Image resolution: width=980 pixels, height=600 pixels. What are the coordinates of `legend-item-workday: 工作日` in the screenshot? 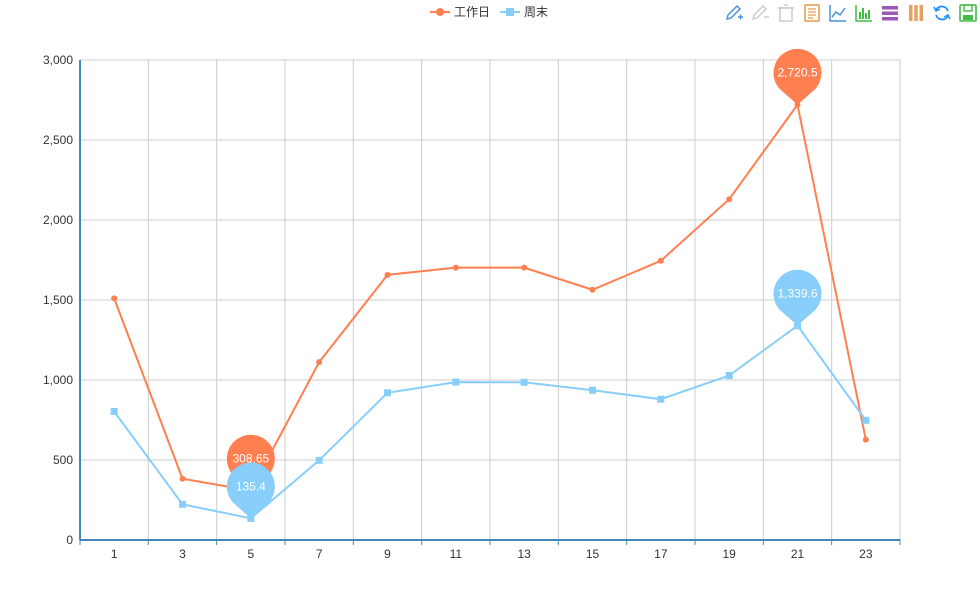 It's located at (460, 11).